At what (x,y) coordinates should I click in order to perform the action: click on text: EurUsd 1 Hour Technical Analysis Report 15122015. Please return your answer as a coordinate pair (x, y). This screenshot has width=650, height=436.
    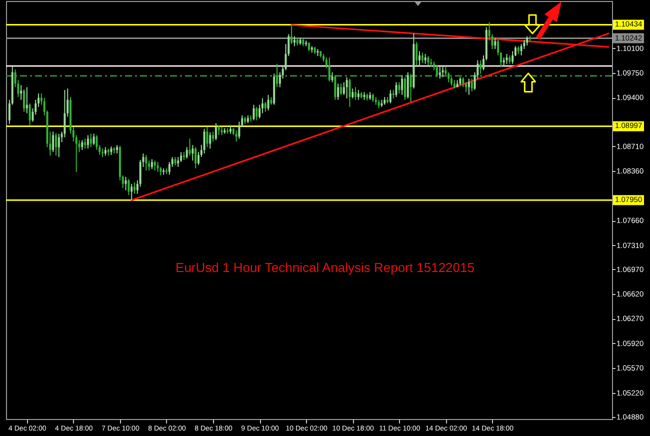
    Looking at the image, I should click on (325, 267).